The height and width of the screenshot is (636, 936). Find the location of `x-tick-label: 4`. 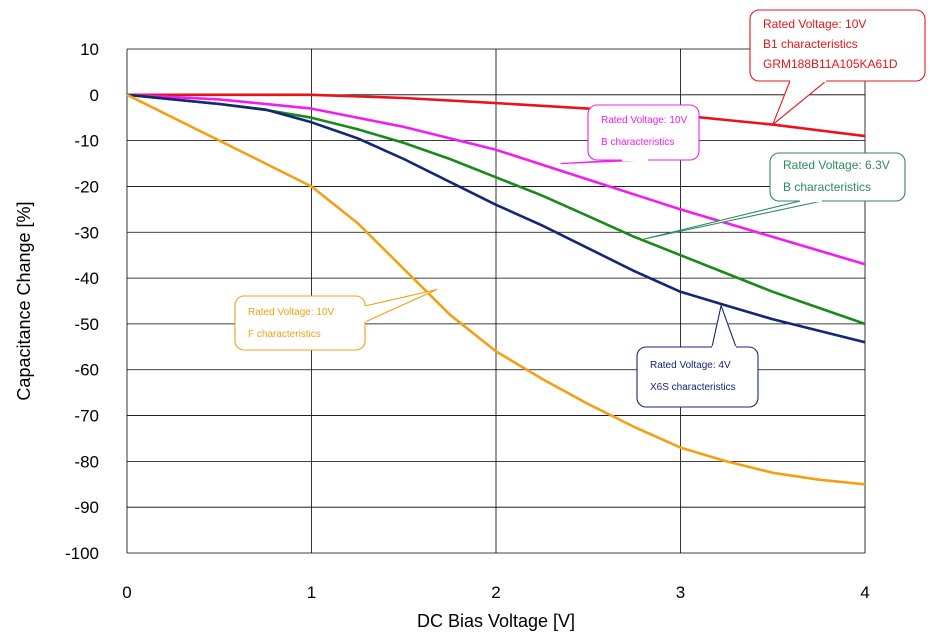

x-tick-label: 4 is located at coordinates (864, 592).